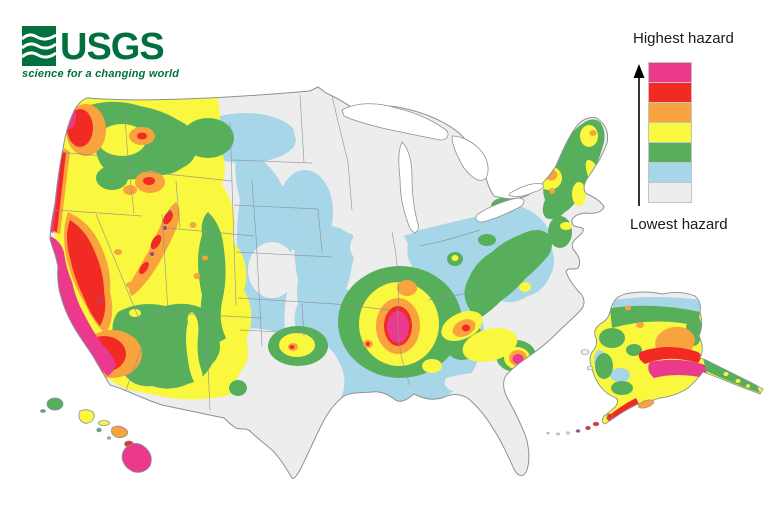  Describe the element at coordinates (518, 359) in the screenshot. I see `charleston-magenta-core` at that location.